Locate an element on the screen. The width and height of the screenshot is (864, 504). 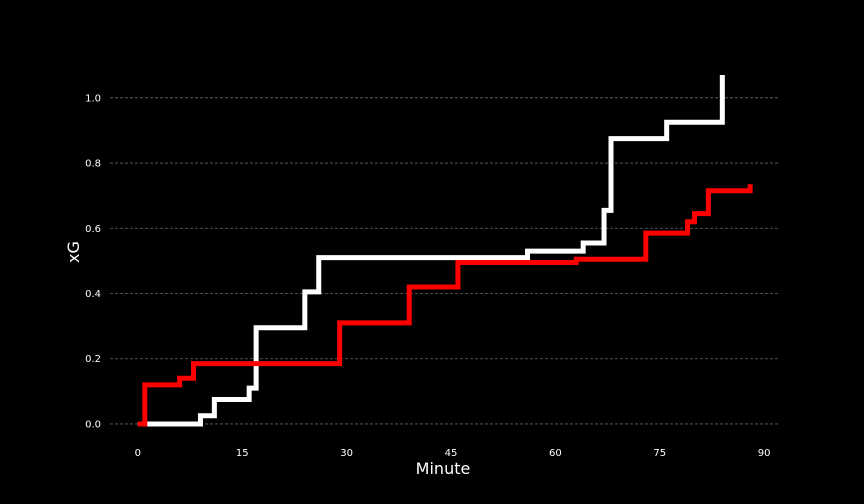
x-tick-label: 90 is located at coordinates (764, 453).